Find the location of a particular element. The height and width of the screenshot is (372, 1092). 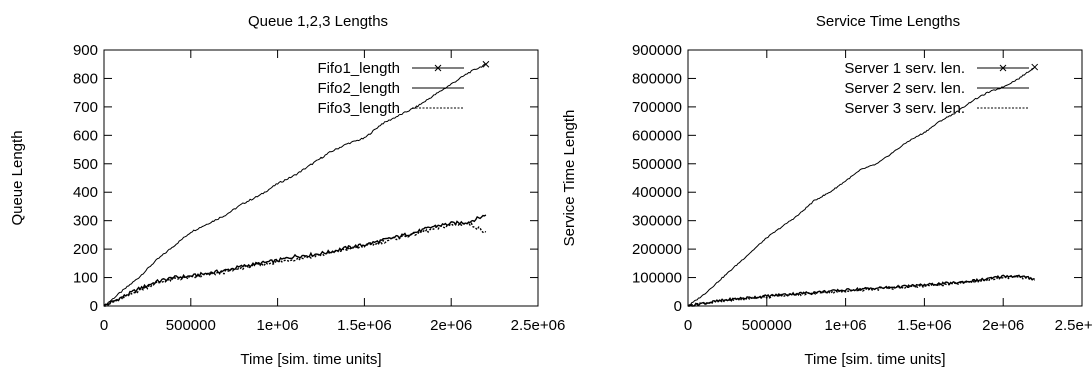

legend-label-1: Fifo1_length is located at coordinates (358, 68).